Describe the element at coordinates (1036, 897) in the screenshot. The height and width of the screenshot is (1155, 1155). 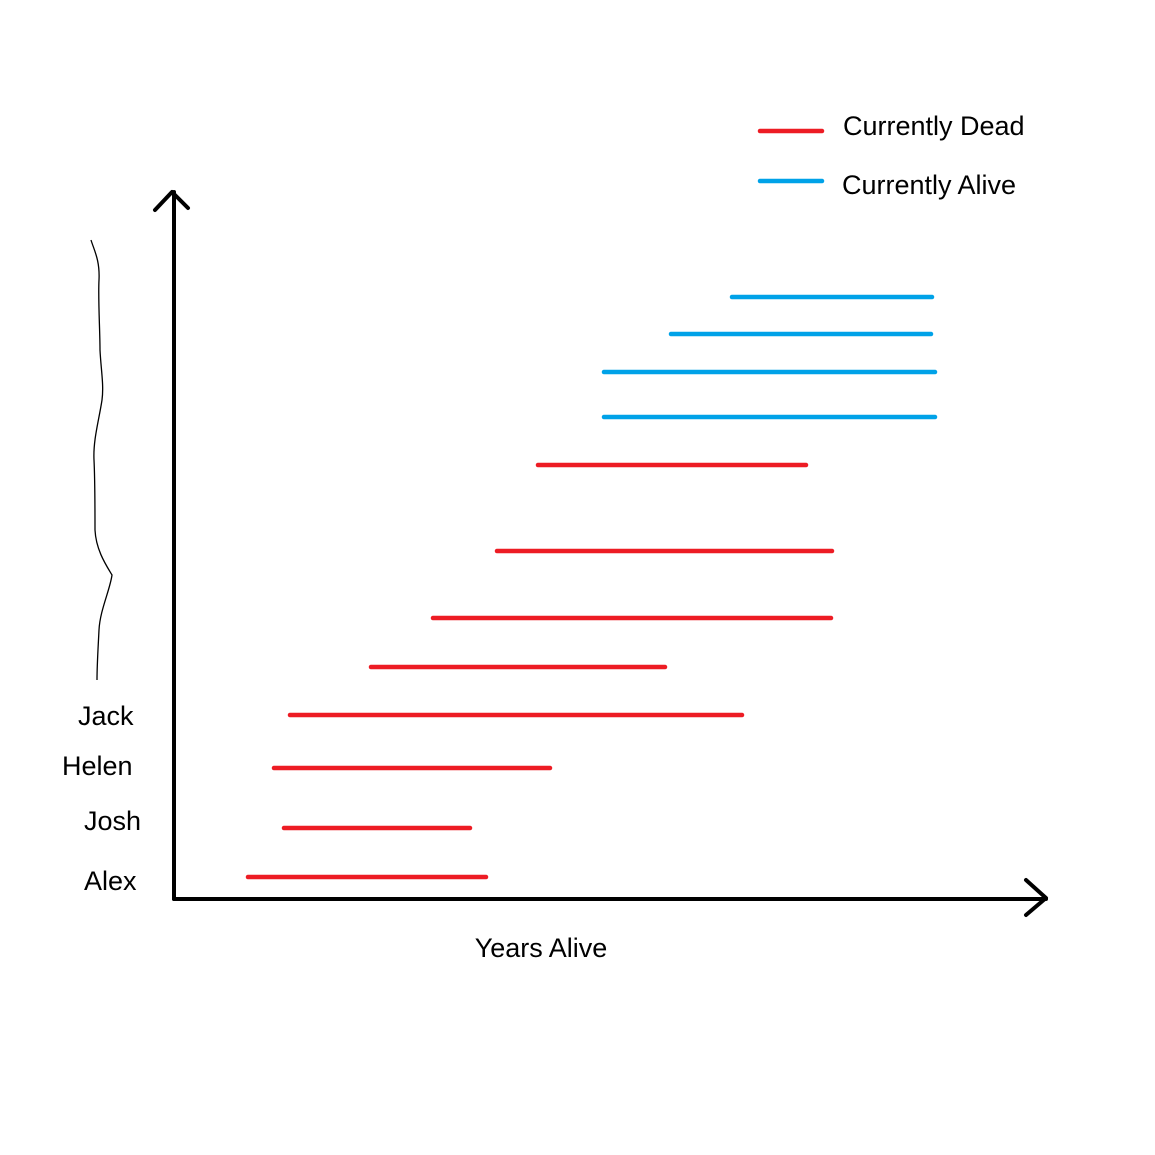
I see `x-axis-arrowhead` at that location.